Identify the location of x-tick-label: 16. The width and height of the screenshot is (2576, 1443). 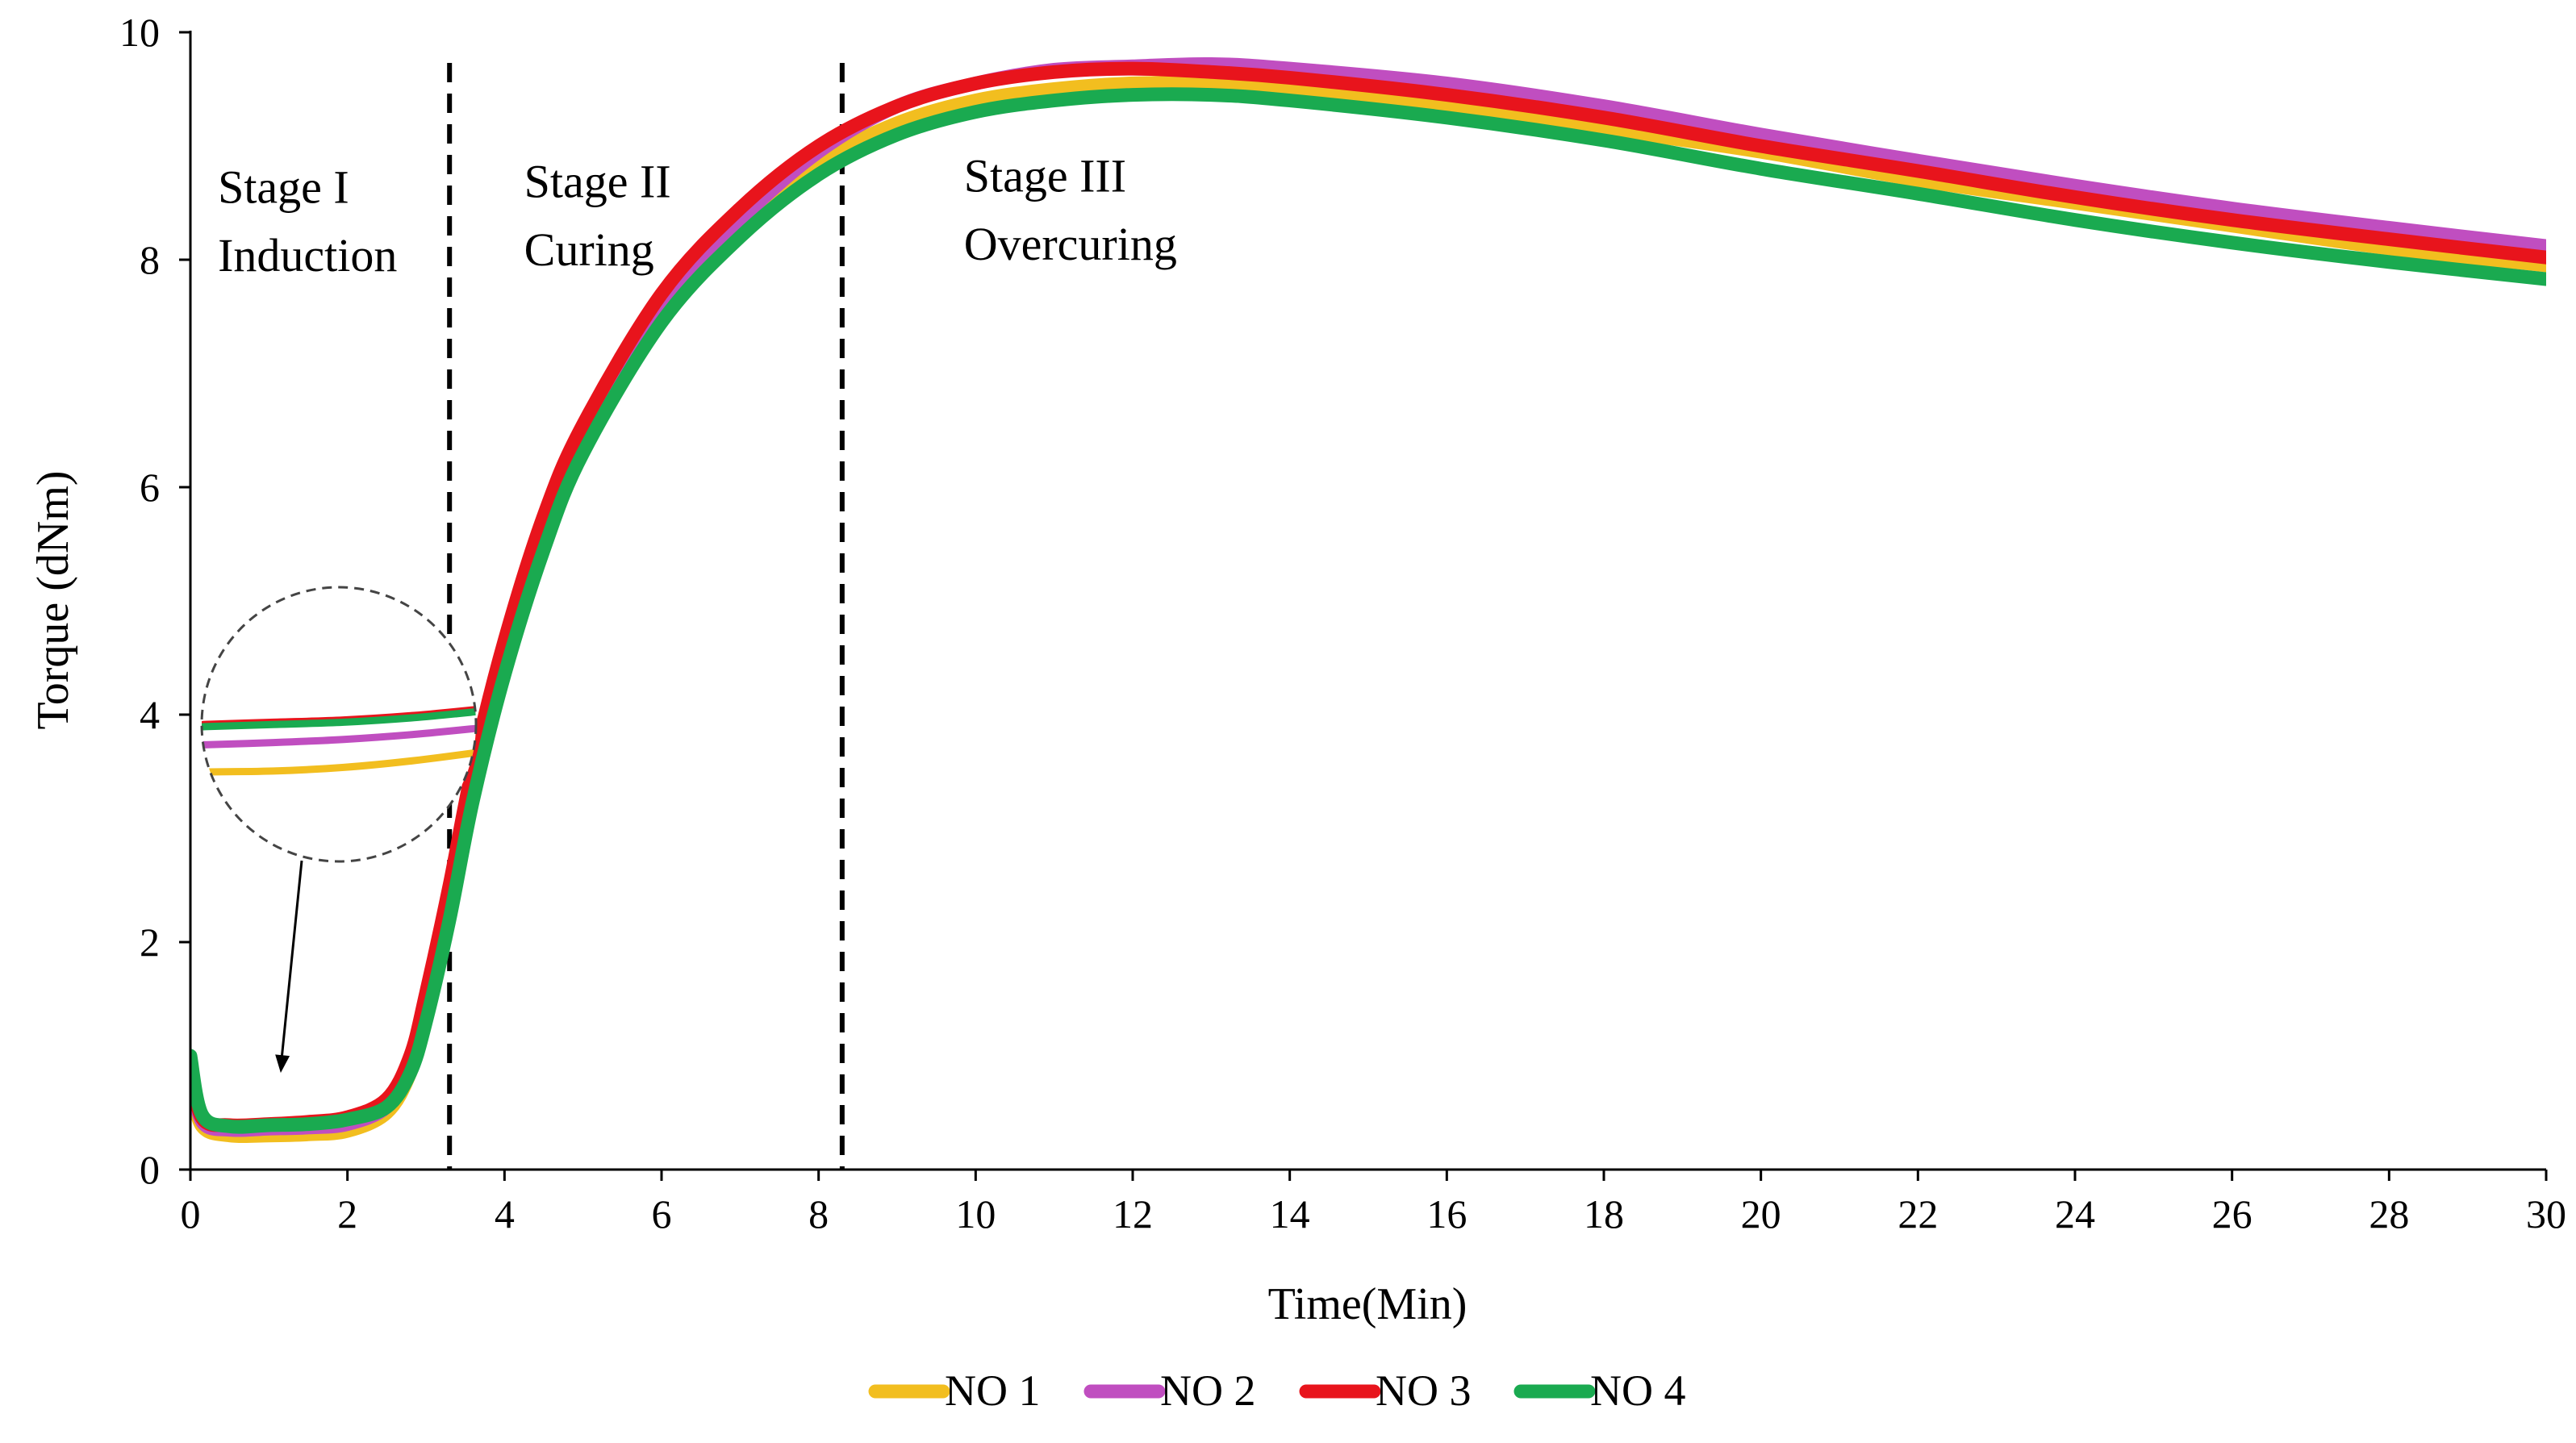
(1446, 1214).